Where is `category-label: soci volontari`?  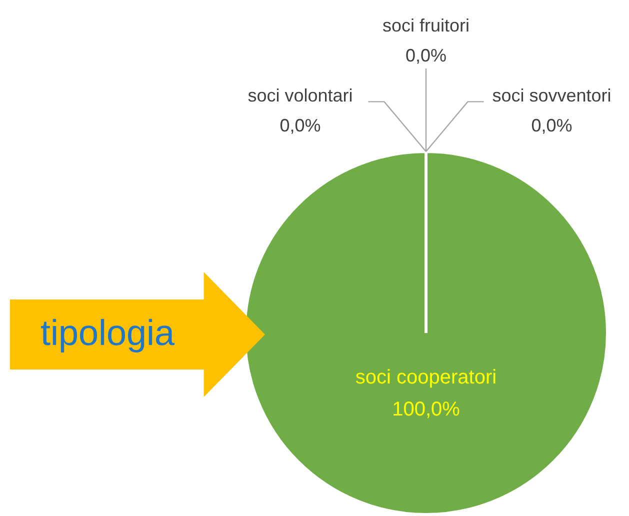
category-label: soci volontari is located at coordinates (300, 96).